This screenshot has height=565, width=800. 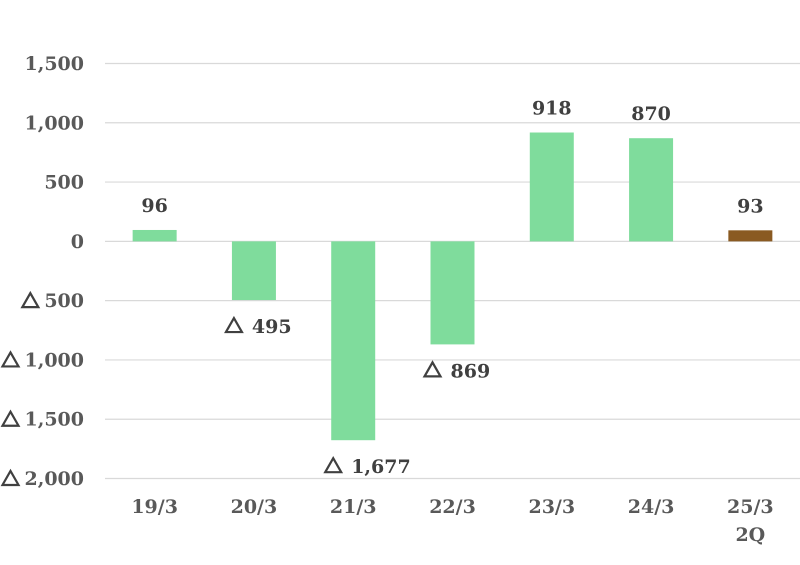 I want to click on x-tick-label: 21/3, so click(x=353, y=507).